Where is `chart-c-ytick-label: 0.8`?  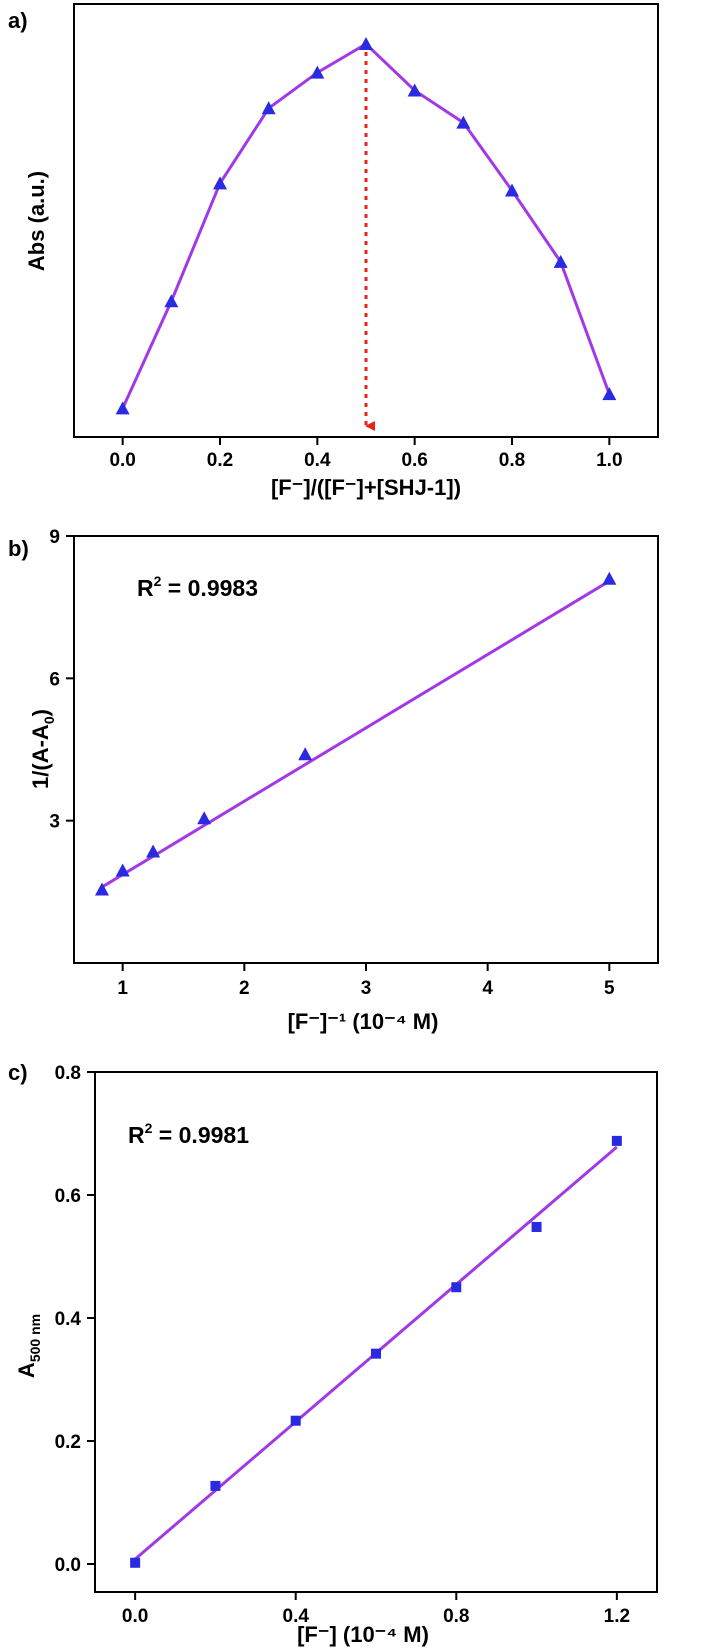 chart-c-ytick-label: 0.8 is located at coordinates (68, 1073).